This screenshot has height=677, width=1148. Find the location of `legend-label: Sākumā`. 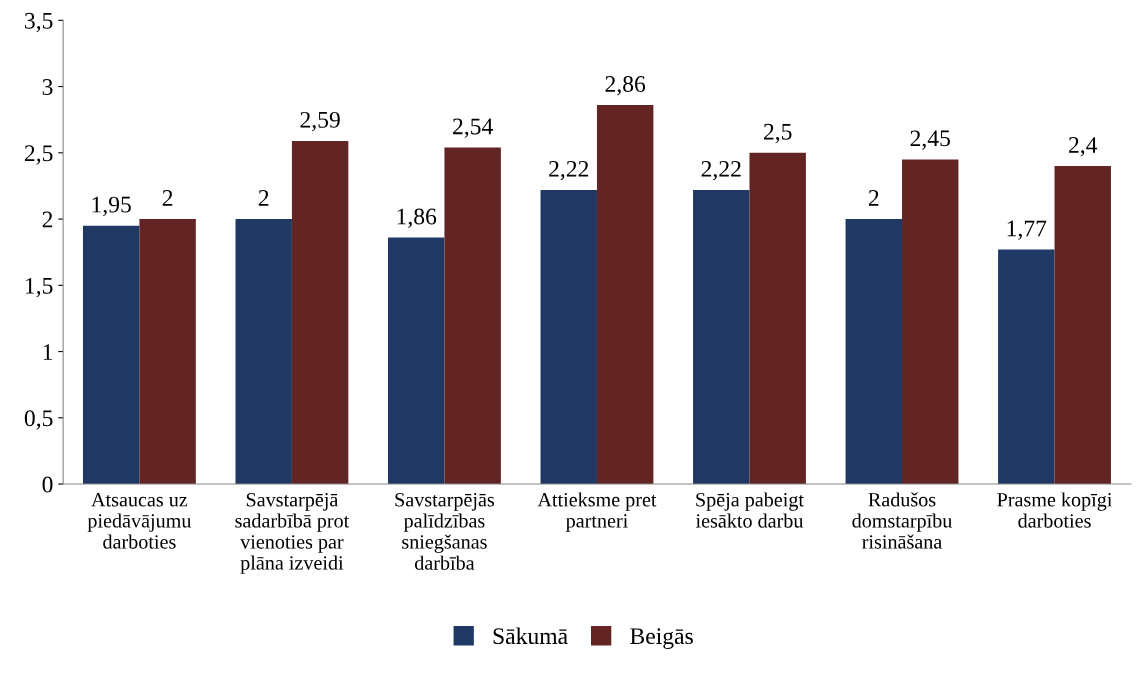

legend-label: Sākumā is located at coordinates (530, 636).